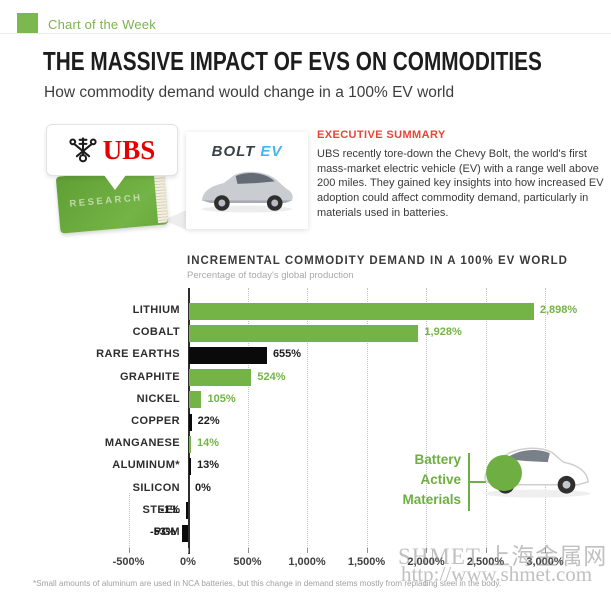  What do you see at coordinates (195, 400) in the screenshot?
I see `bar-nickel` at bounding box center [195, 400].